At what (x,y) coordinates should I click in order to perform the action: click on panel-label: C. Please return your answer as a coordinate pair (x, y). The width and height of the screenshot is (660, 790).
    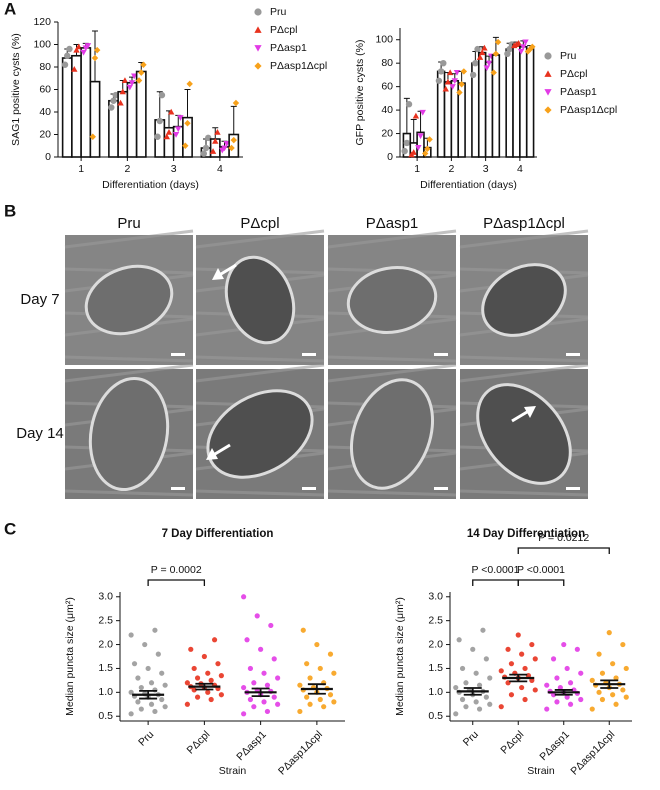
    Looking at the image, I should click on (10, 528).